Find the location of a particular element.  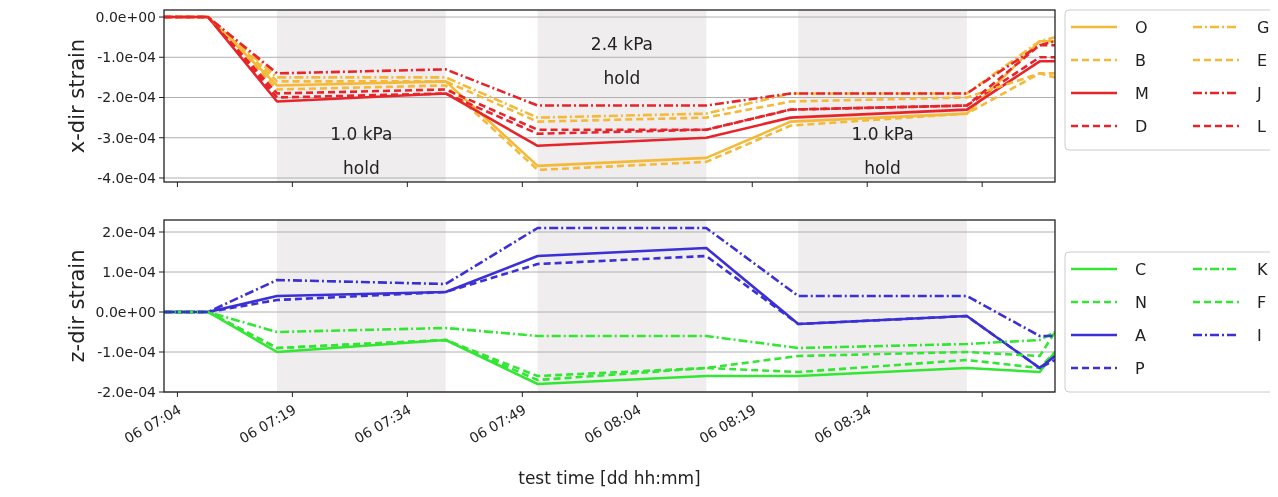

x-axis-title: test time [dd hh:mm] is located at coordinates (609, 478).